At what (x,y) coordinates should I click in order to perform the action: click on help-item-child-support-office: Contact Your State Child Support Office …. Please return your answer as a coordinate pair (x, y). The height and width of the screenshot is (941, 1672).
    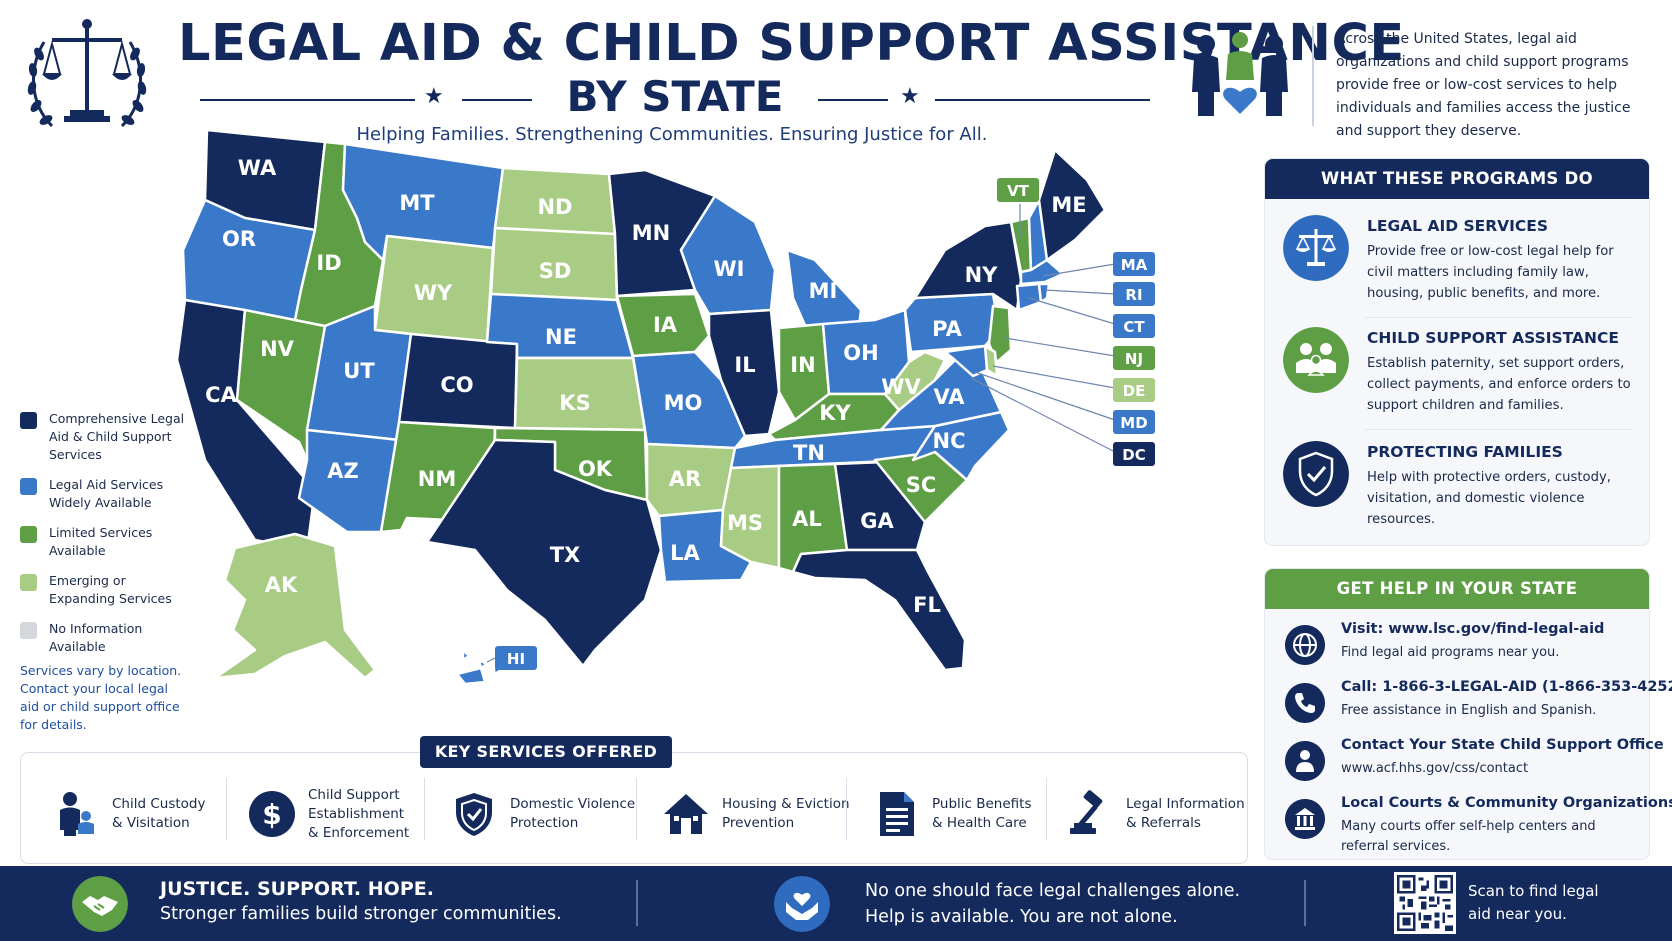
    Looking at the image, I should click on (1474, 762).